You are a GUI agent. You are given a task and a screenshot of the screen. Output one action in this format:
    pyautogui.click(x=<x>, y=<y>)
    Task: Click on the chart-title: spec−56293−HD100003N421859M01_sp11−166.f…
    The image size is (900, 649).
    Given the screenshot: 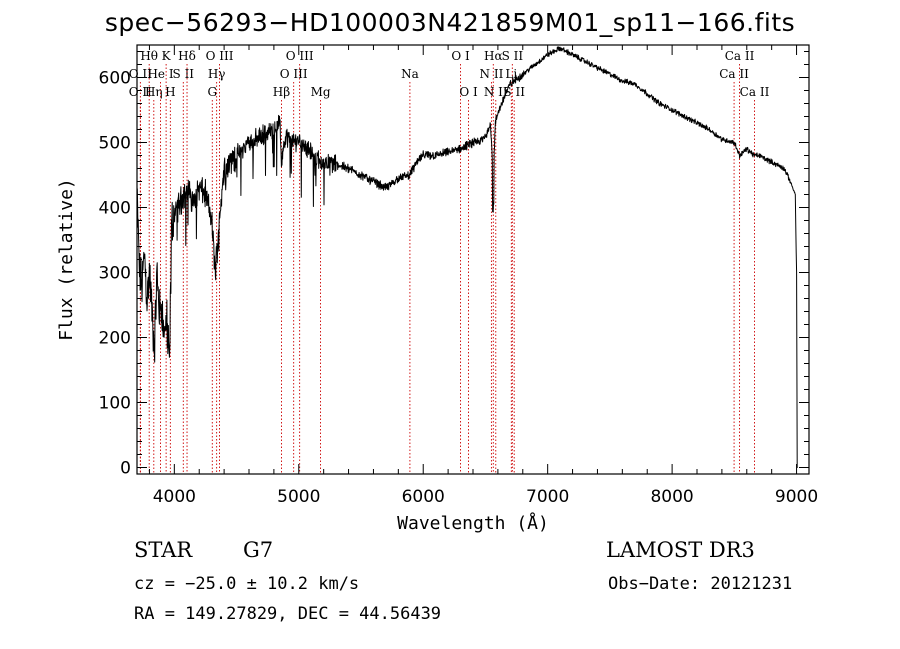 What is the action you would take?
    pyautogui.click(x=450, y=22)
    